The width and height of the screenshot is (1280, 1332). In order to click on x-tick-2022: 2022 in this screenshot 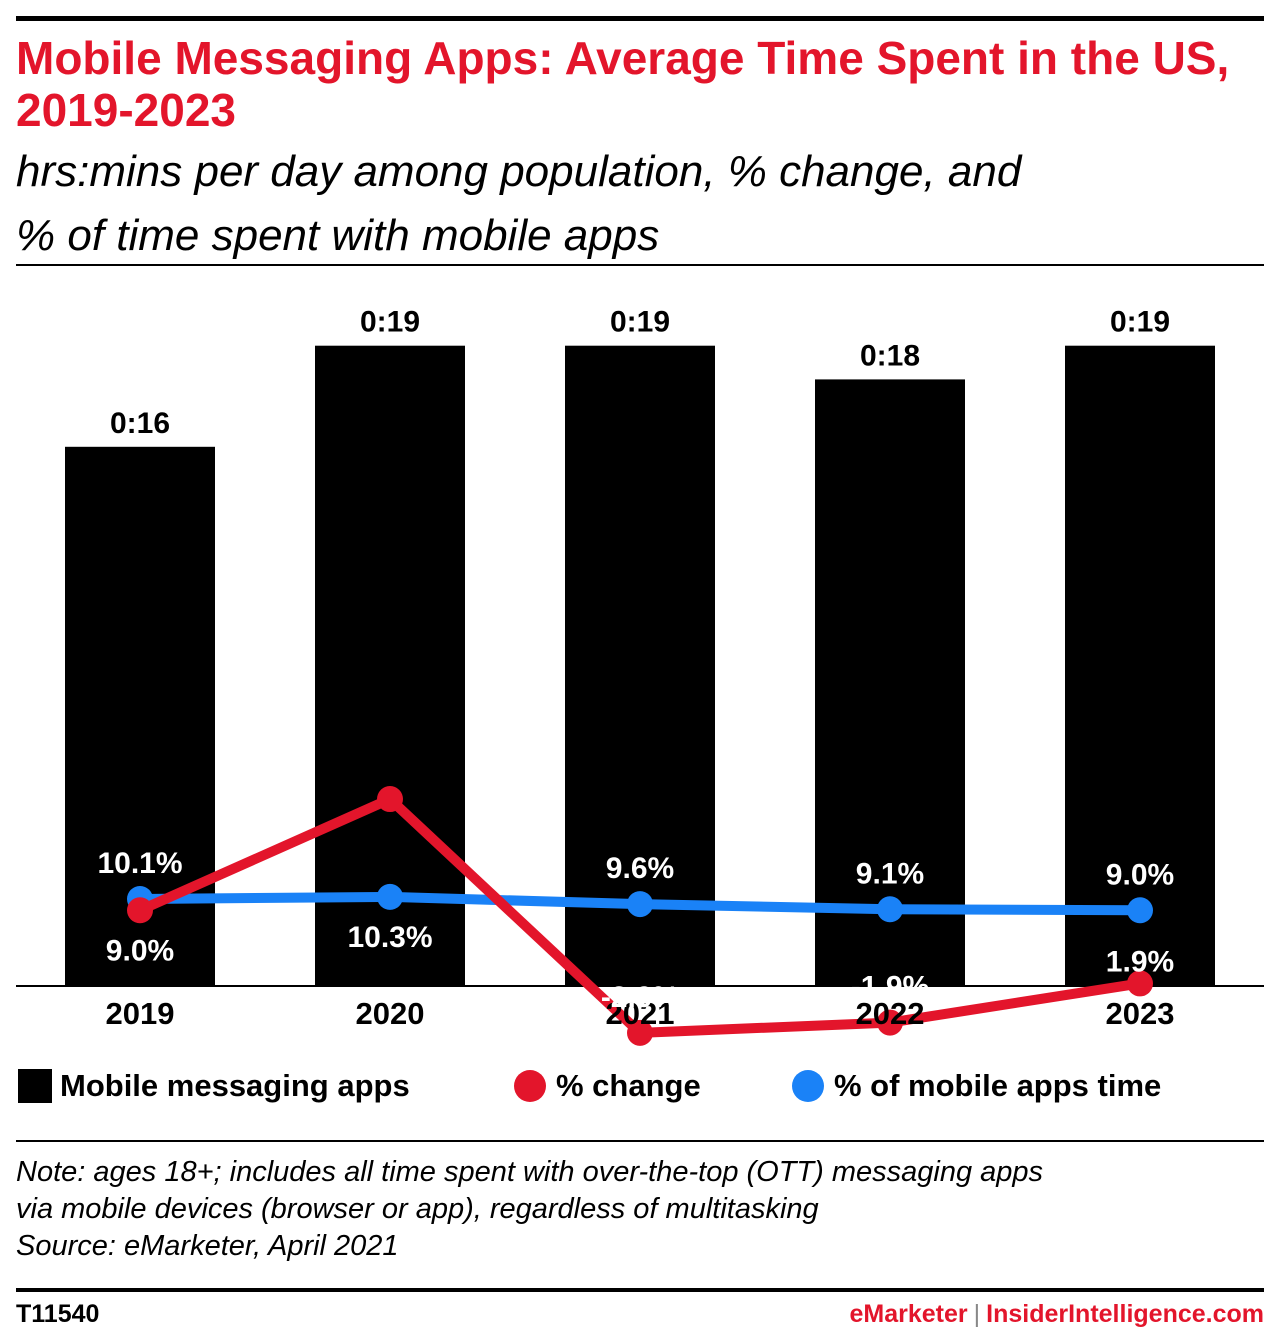, I will do `click(890, 1013)`.